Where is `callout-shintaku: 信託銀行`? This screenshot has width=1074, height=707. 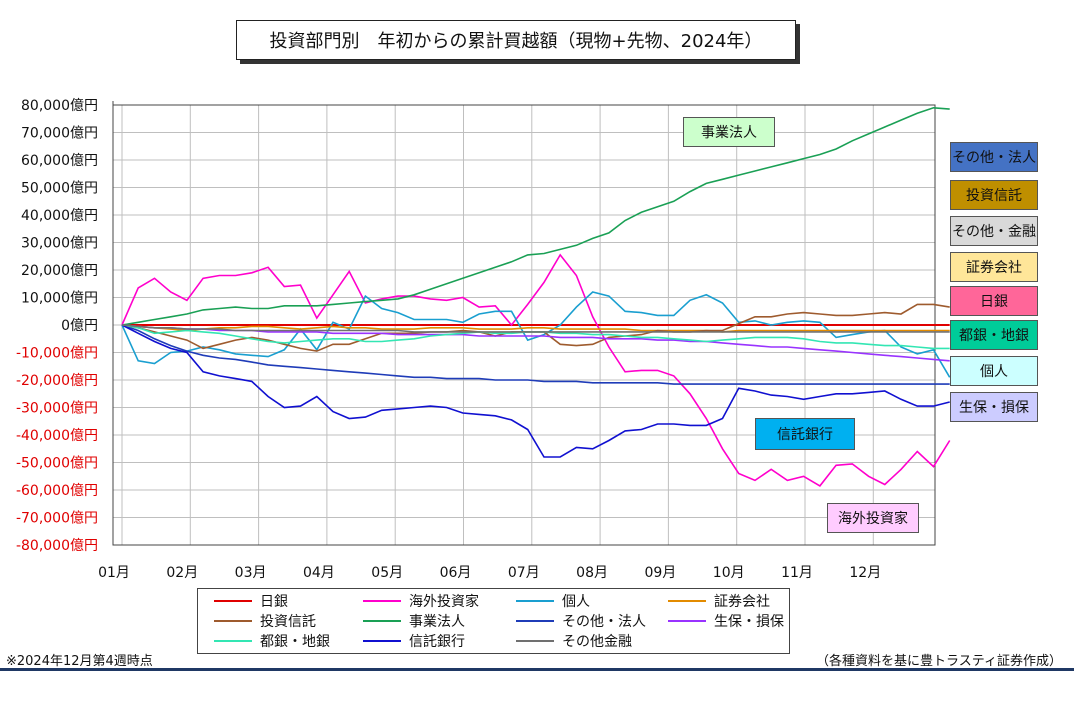 callout-shintaku: 信託銀行 is located at coordinates (805, 434).